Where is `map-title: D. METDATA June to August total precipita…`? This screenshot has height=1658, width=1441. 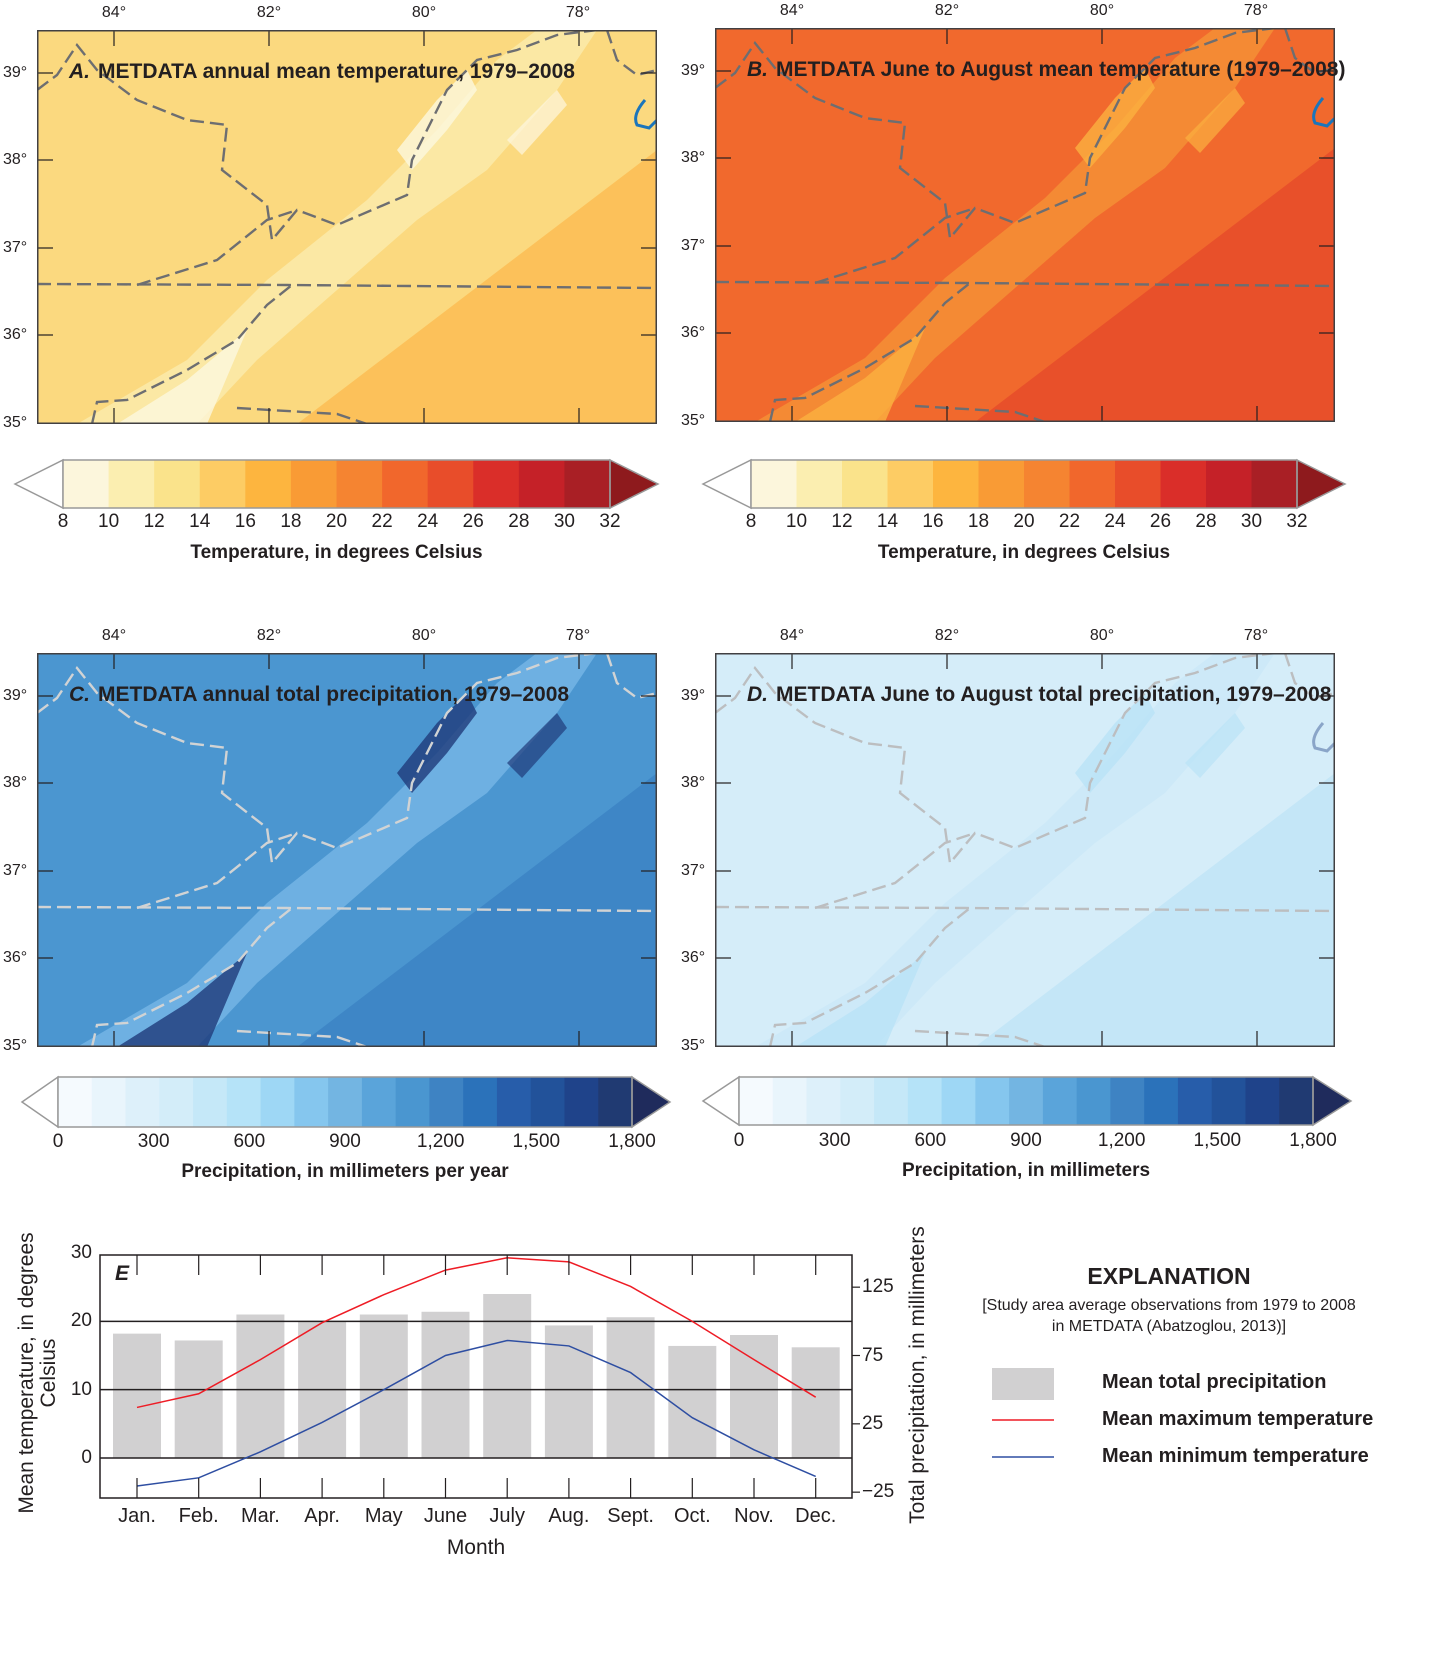 map-title: D. METDATA June to August total precipita… is located at coordinates (1039, 695).